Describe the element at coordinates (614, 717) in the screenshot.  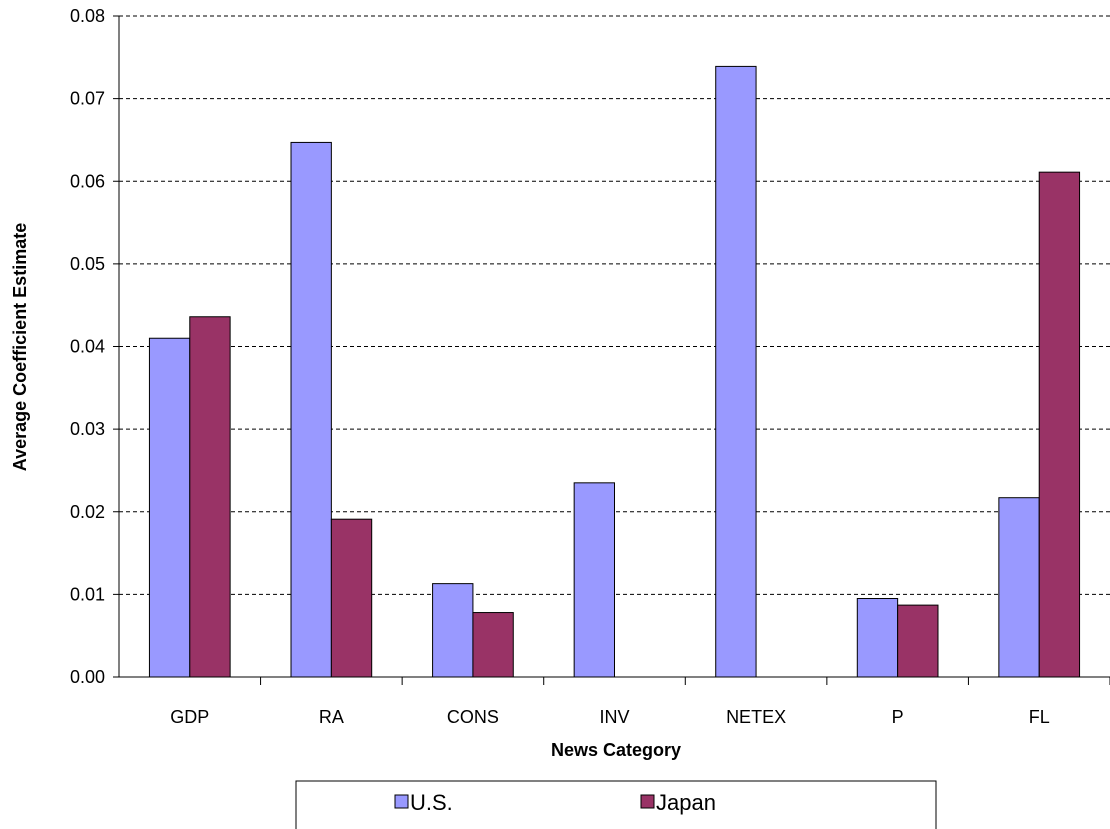
I see `x-tick-label: INV` at that location.